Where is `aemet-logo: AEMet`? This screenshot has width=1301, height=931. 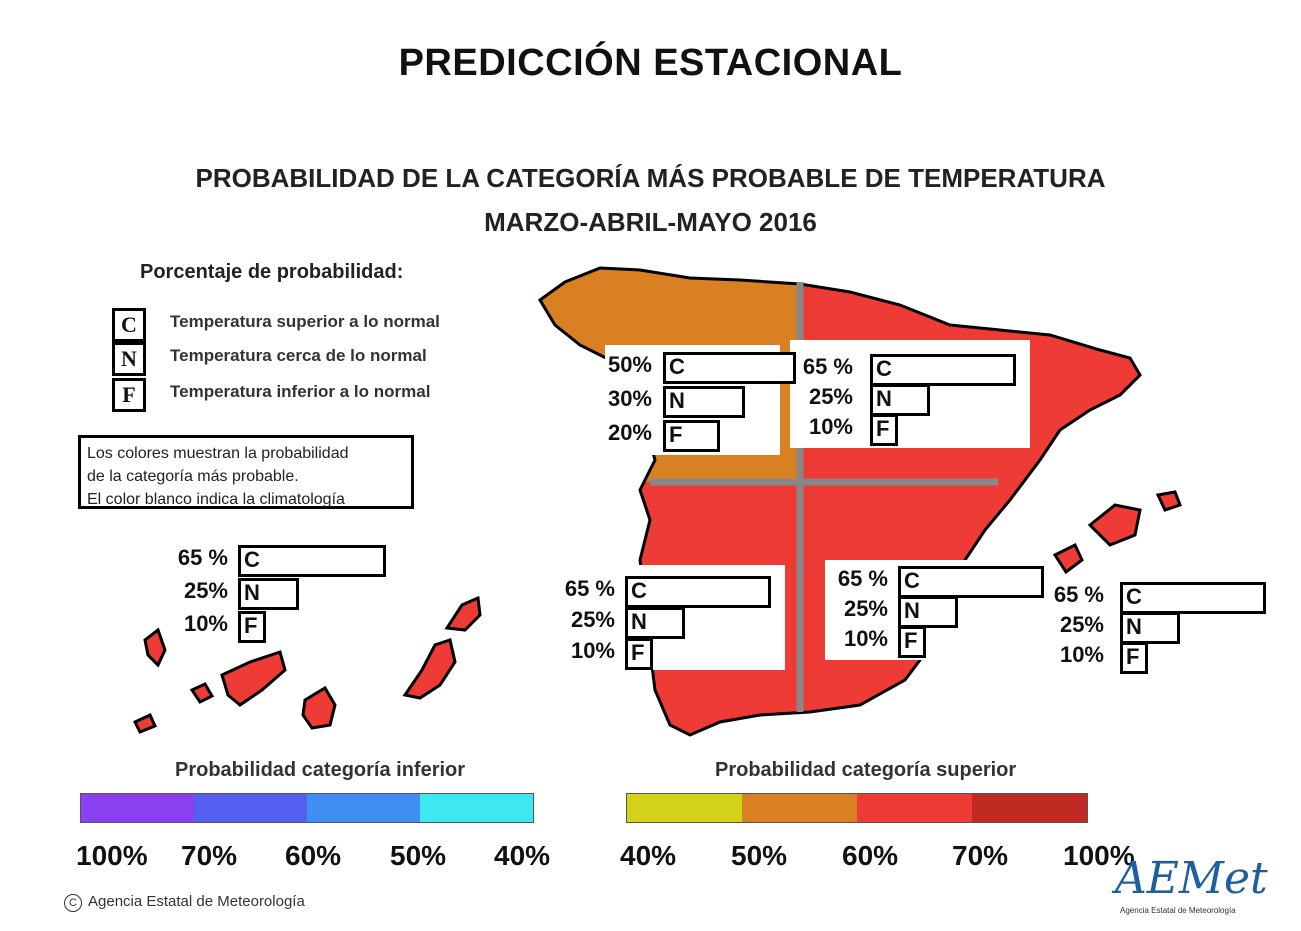
aemet-logo: AEMet is located at coordinates (1191, 878).